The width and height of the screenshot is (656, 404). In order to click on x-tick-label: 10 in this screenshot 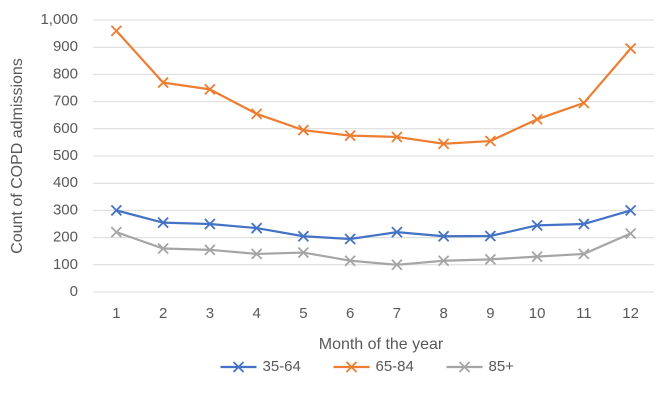, I will do `click(537, 313)`.